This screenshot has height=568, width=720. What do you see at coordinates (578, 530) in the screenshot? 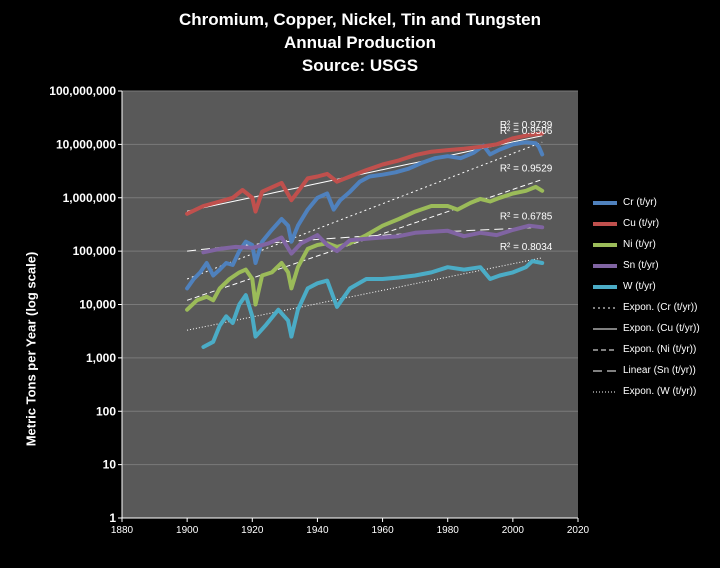
I see `x-tick-label: 2020` at bounding box center [578, 530].